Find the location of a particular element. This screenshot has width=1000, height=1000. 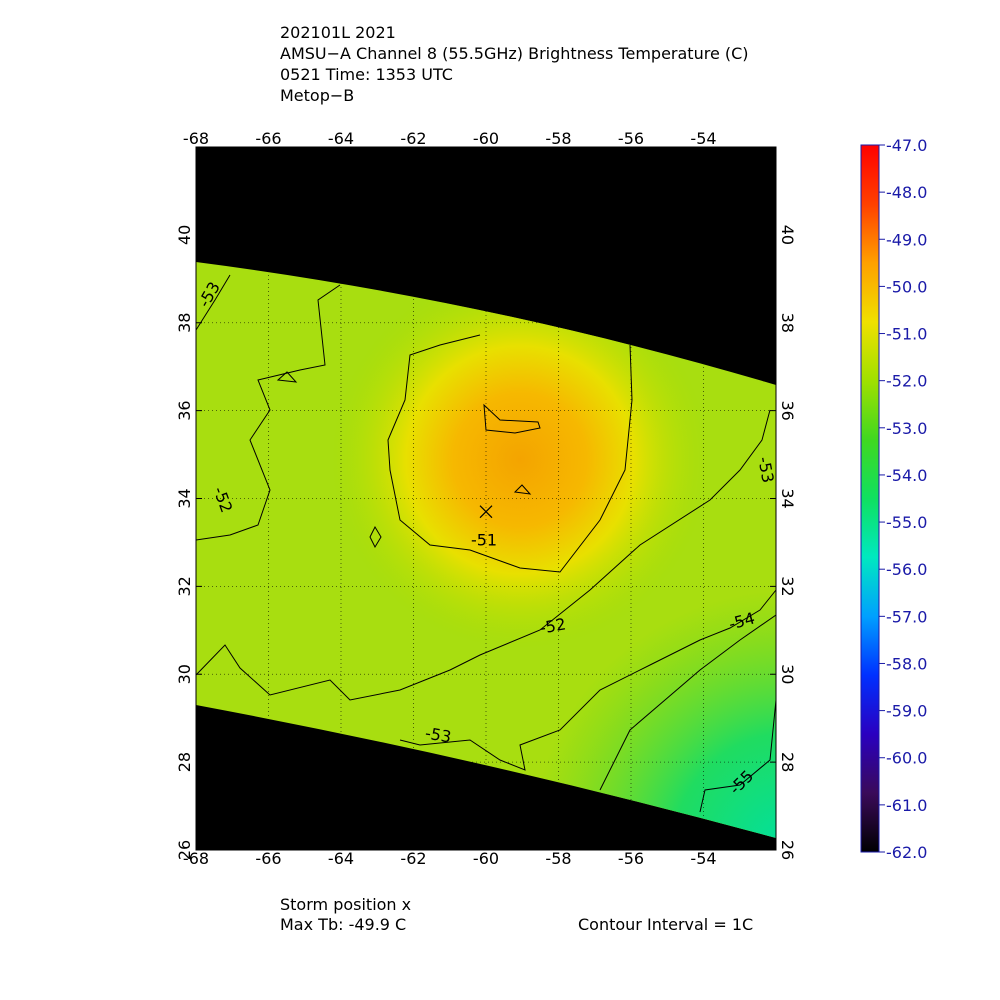

footer-text: Max Tb: -49.9 C is located at coordinates (343, 924).